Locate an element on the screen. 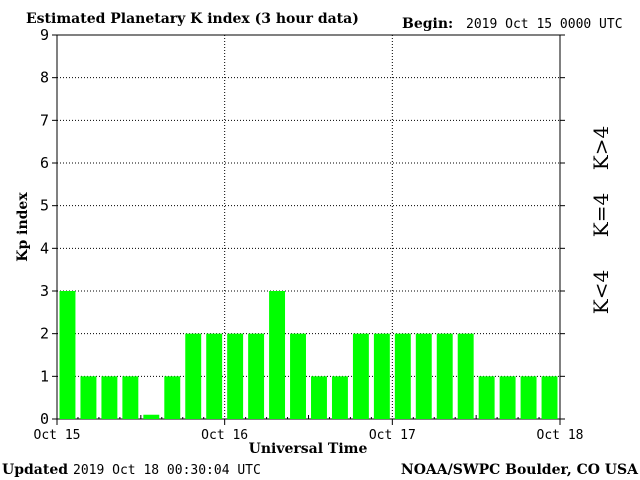 The height and width of the screenshot is (480, 640). updated-value: 2019 Oct 18 00:30:04 UTC is located at coordinates (167, 470).